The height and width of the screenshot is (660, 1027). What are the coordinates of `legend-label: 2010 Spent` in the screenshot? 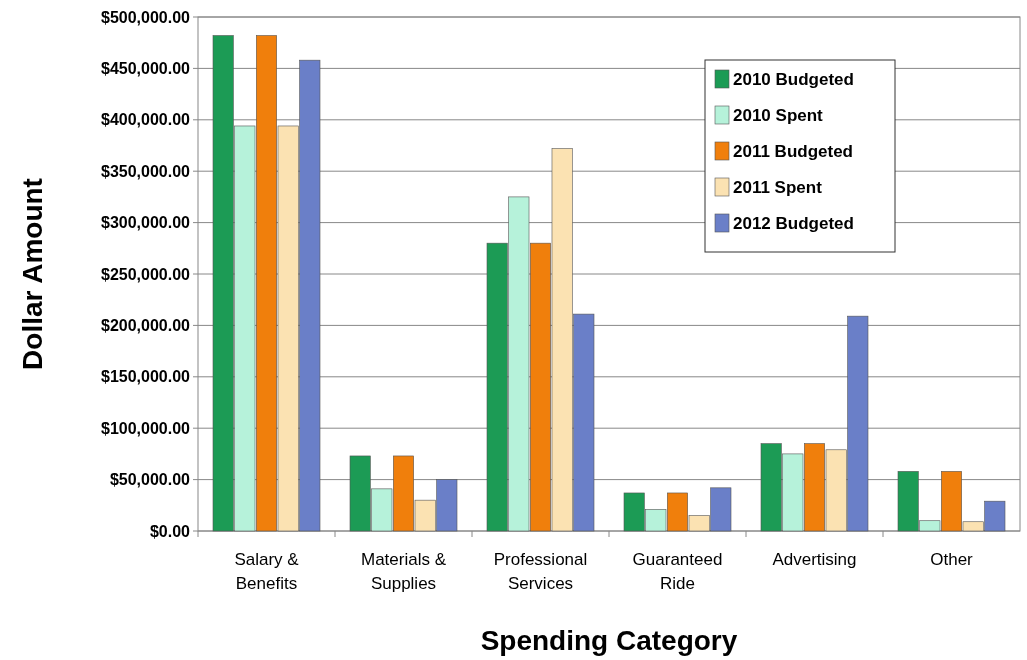 It's located at (778, 115).